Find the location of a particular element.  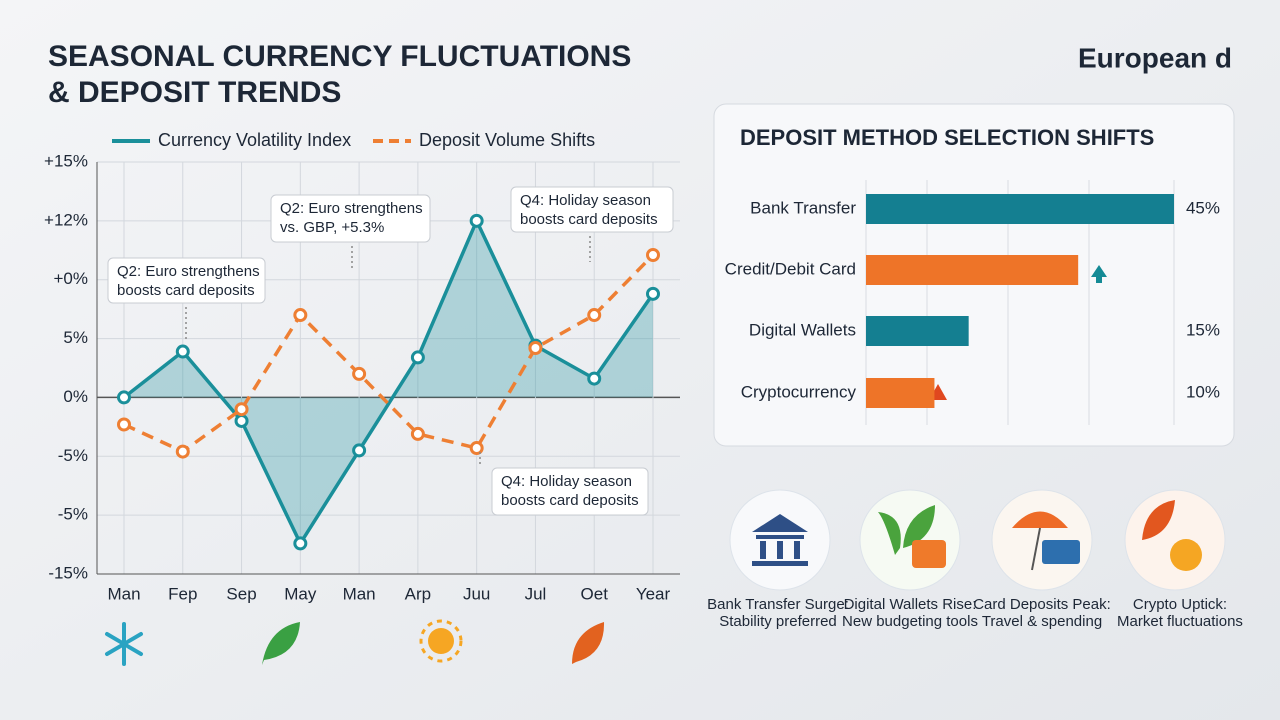

y-tick-label: -15% is located at coordinates (68, 572).